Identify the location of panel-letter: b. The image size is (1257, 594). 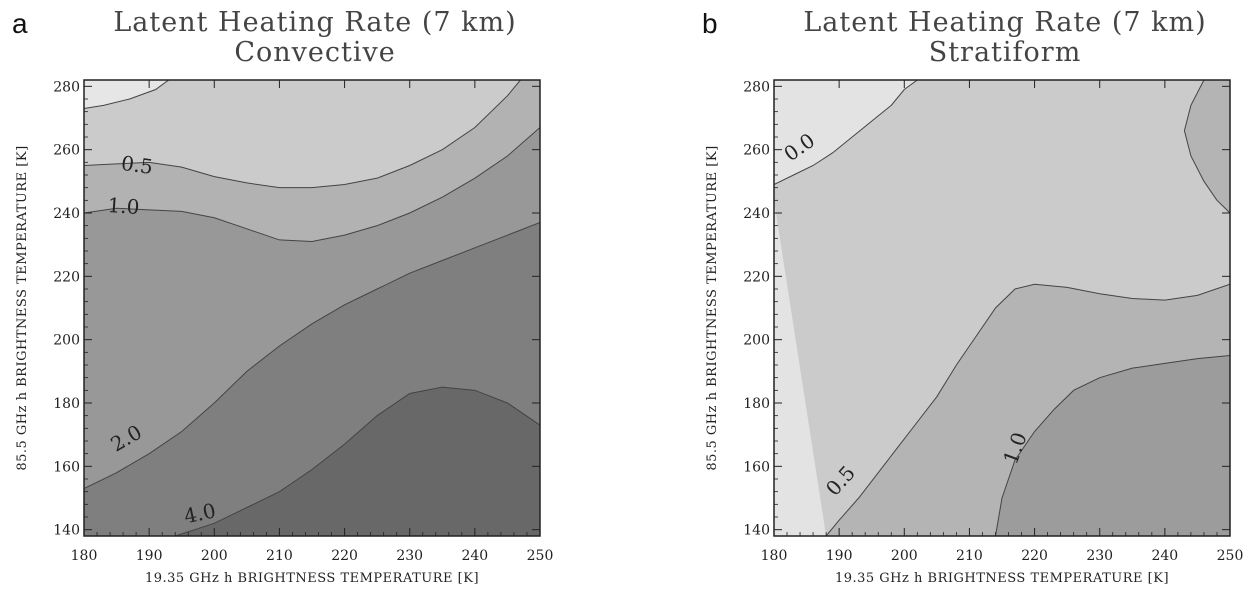
(710, 23).